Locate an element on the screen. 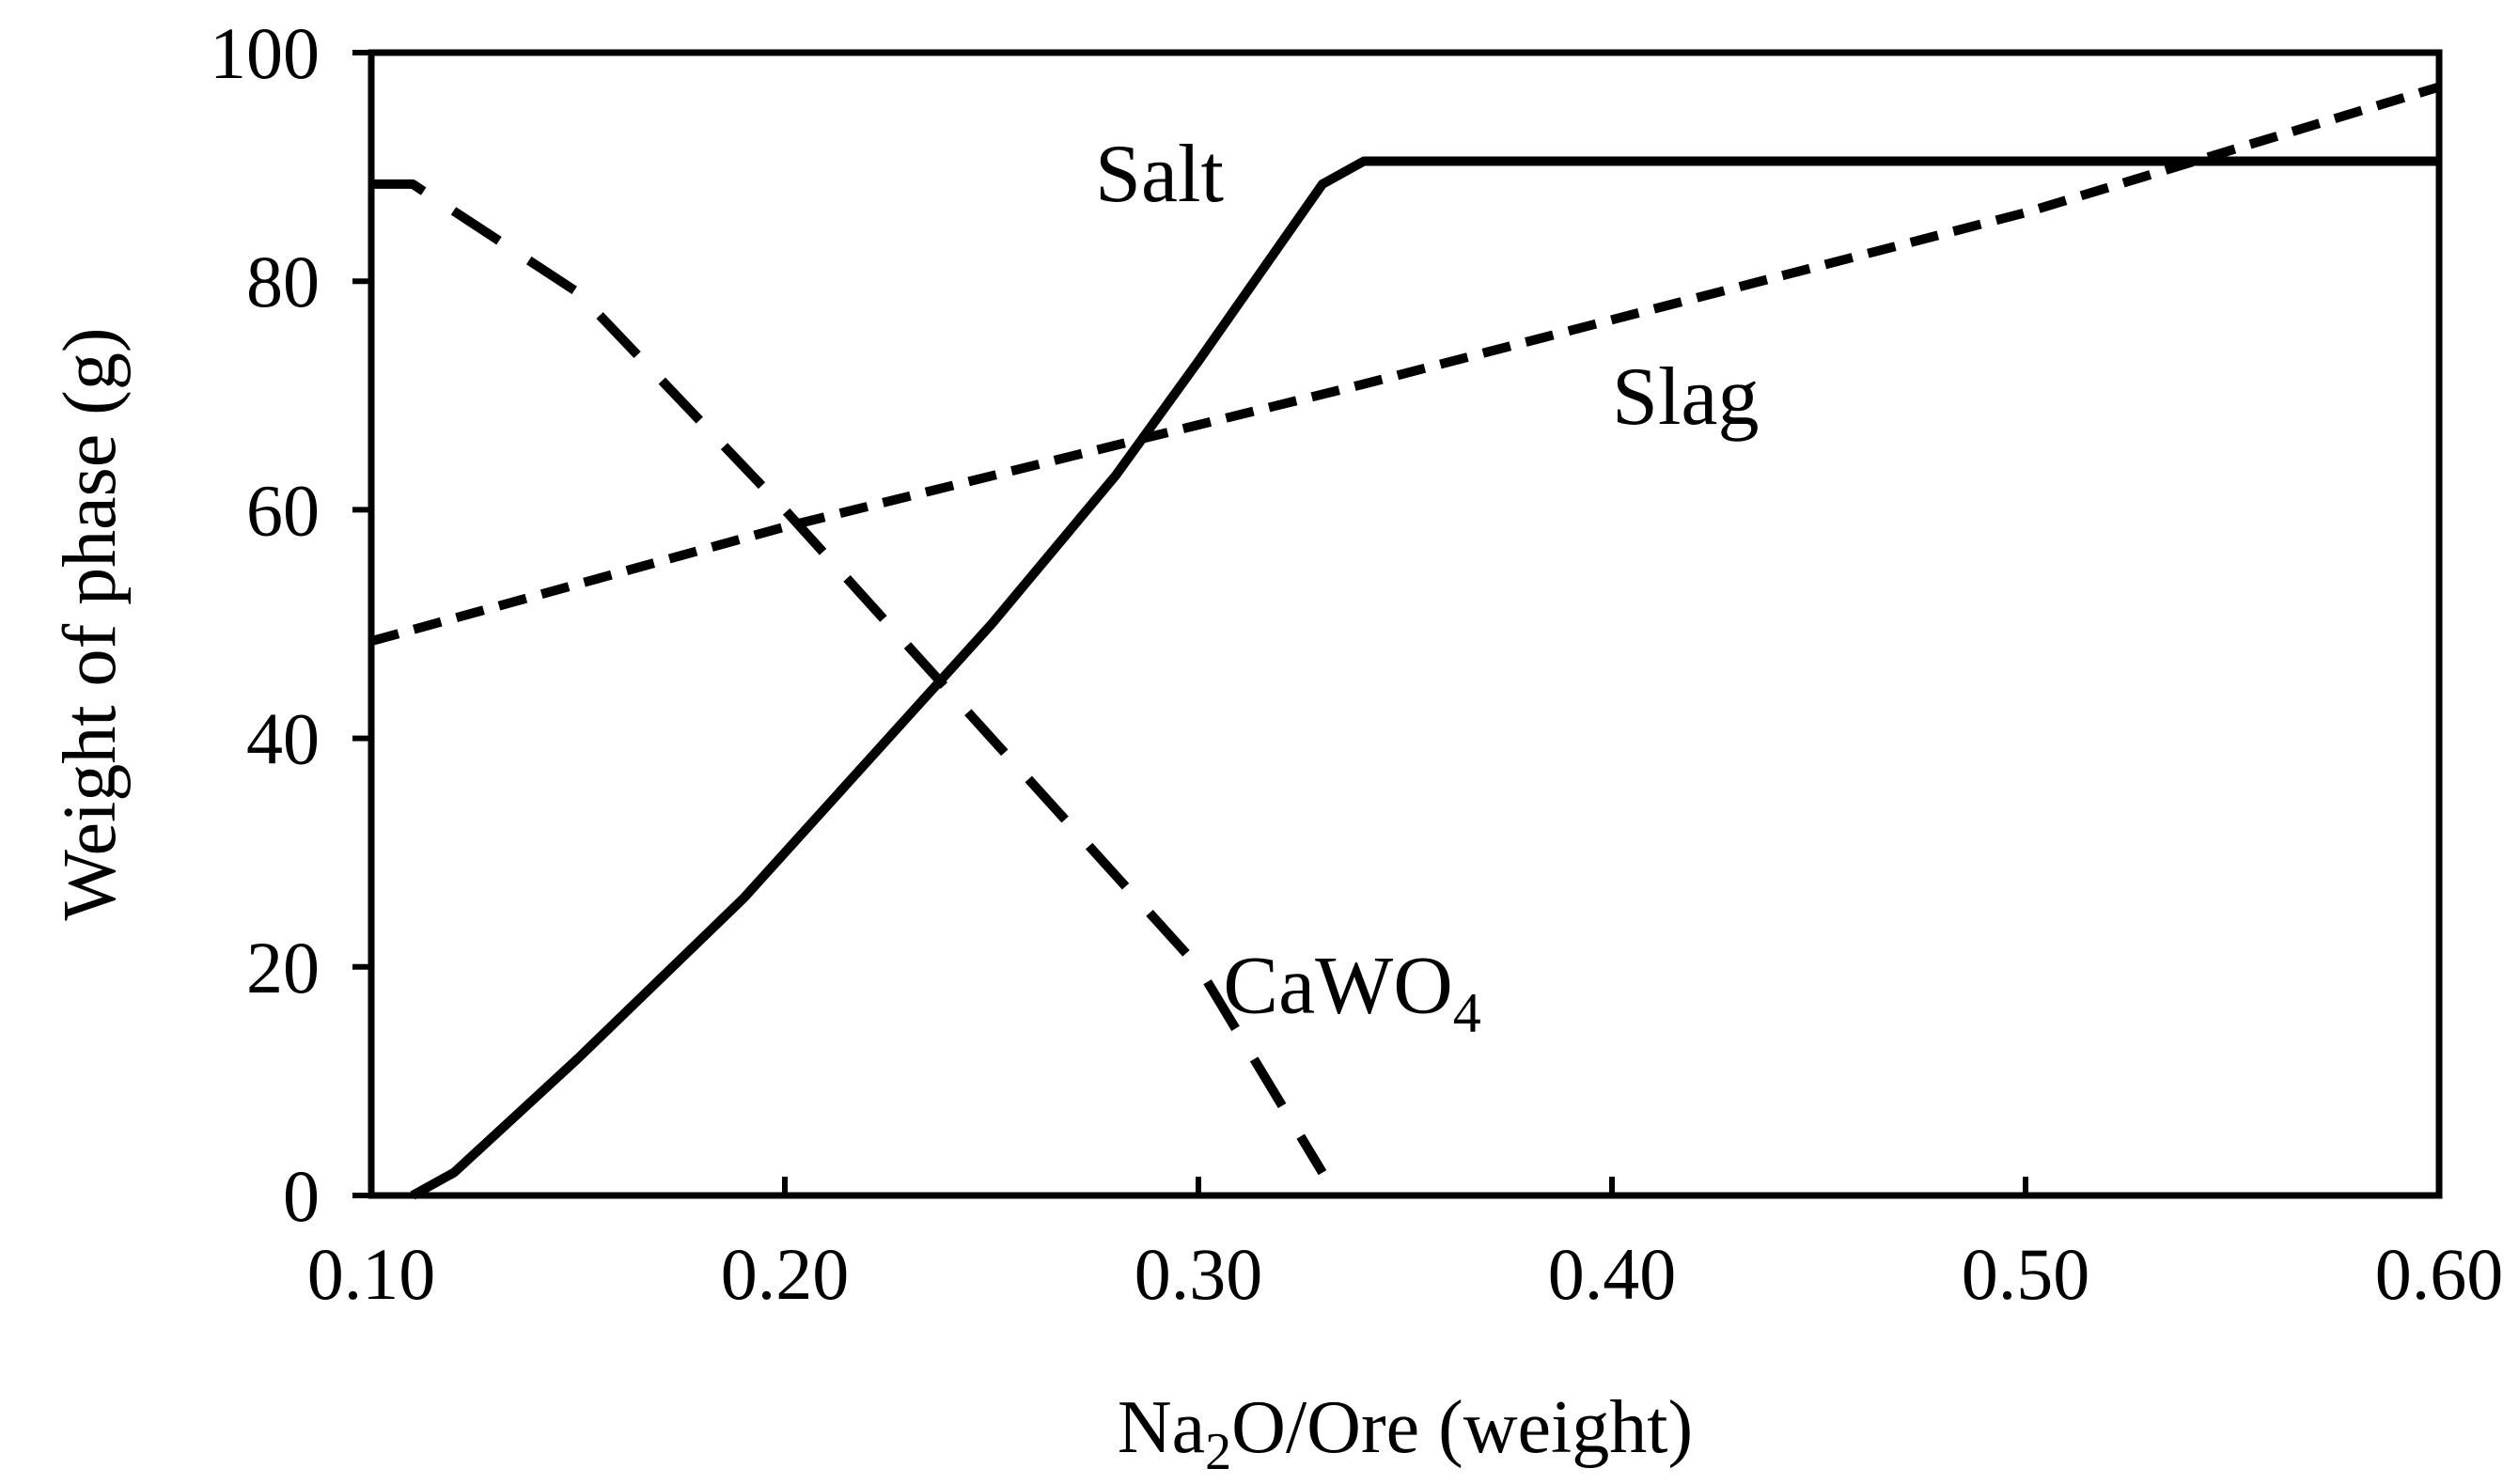  series-label-text: Salt is located at coordinates (1159, 174).